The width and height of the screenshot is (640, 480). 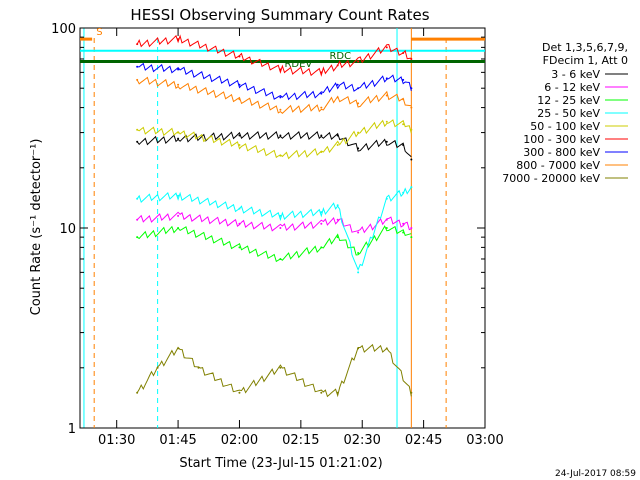 What do you see at coordinates (280, 463) in the screenshot?
I see `x-axis-label: Start Time (23-Jul-15 01:21:02)` at bounding box center [280, 463].